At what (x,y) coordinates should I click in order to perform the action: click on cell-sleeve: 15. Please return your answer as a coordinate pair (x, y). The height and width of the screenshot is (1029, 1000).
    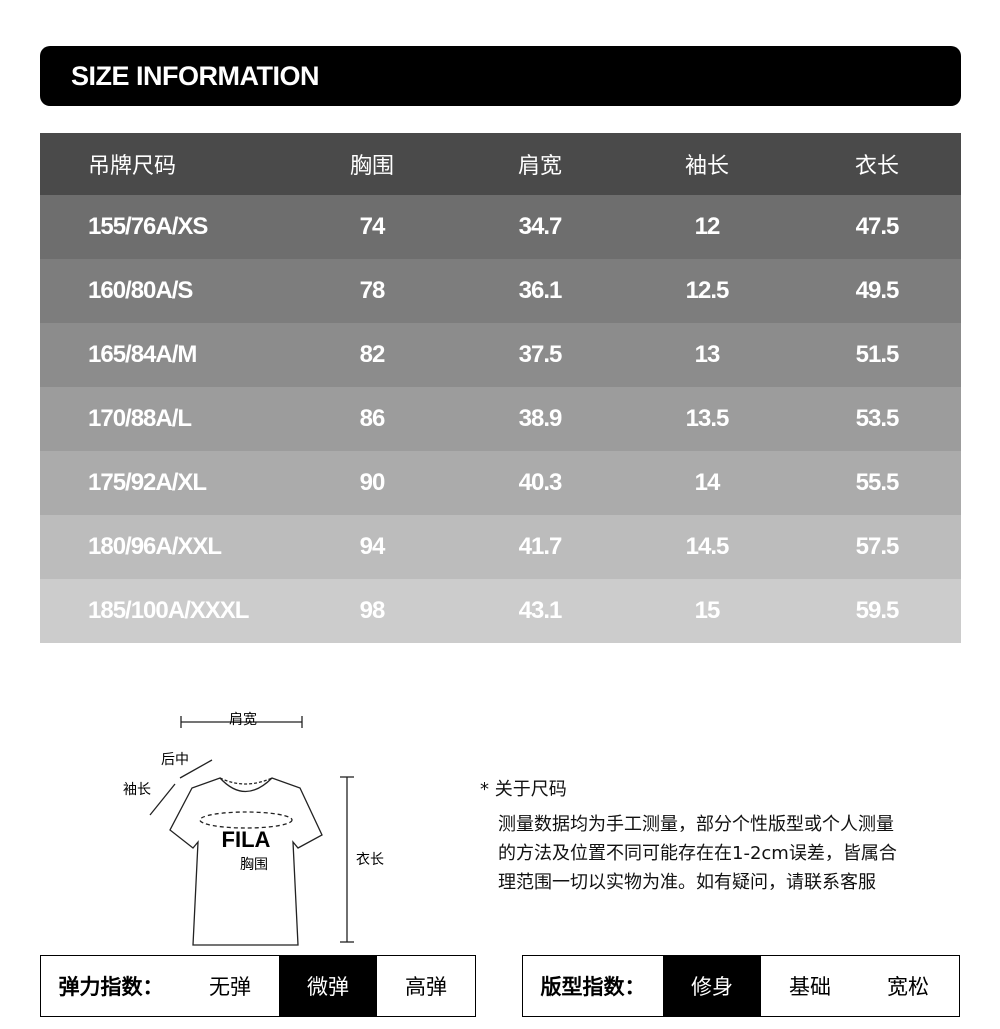
    Looking at the image, I should click on (707, 610).